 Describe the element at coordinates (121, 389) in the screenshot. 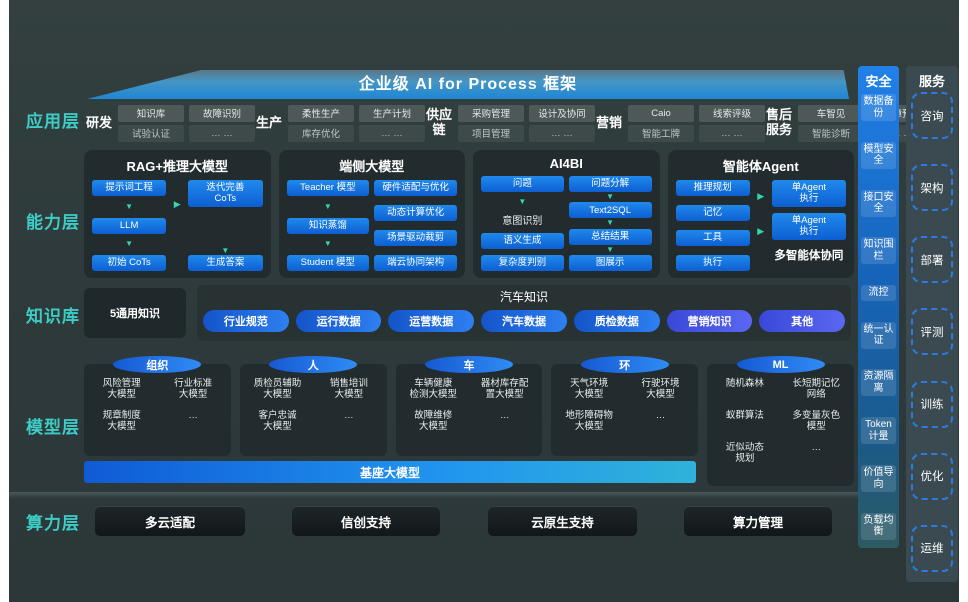

I see `model-item: 风险管理 大模型` at that location.